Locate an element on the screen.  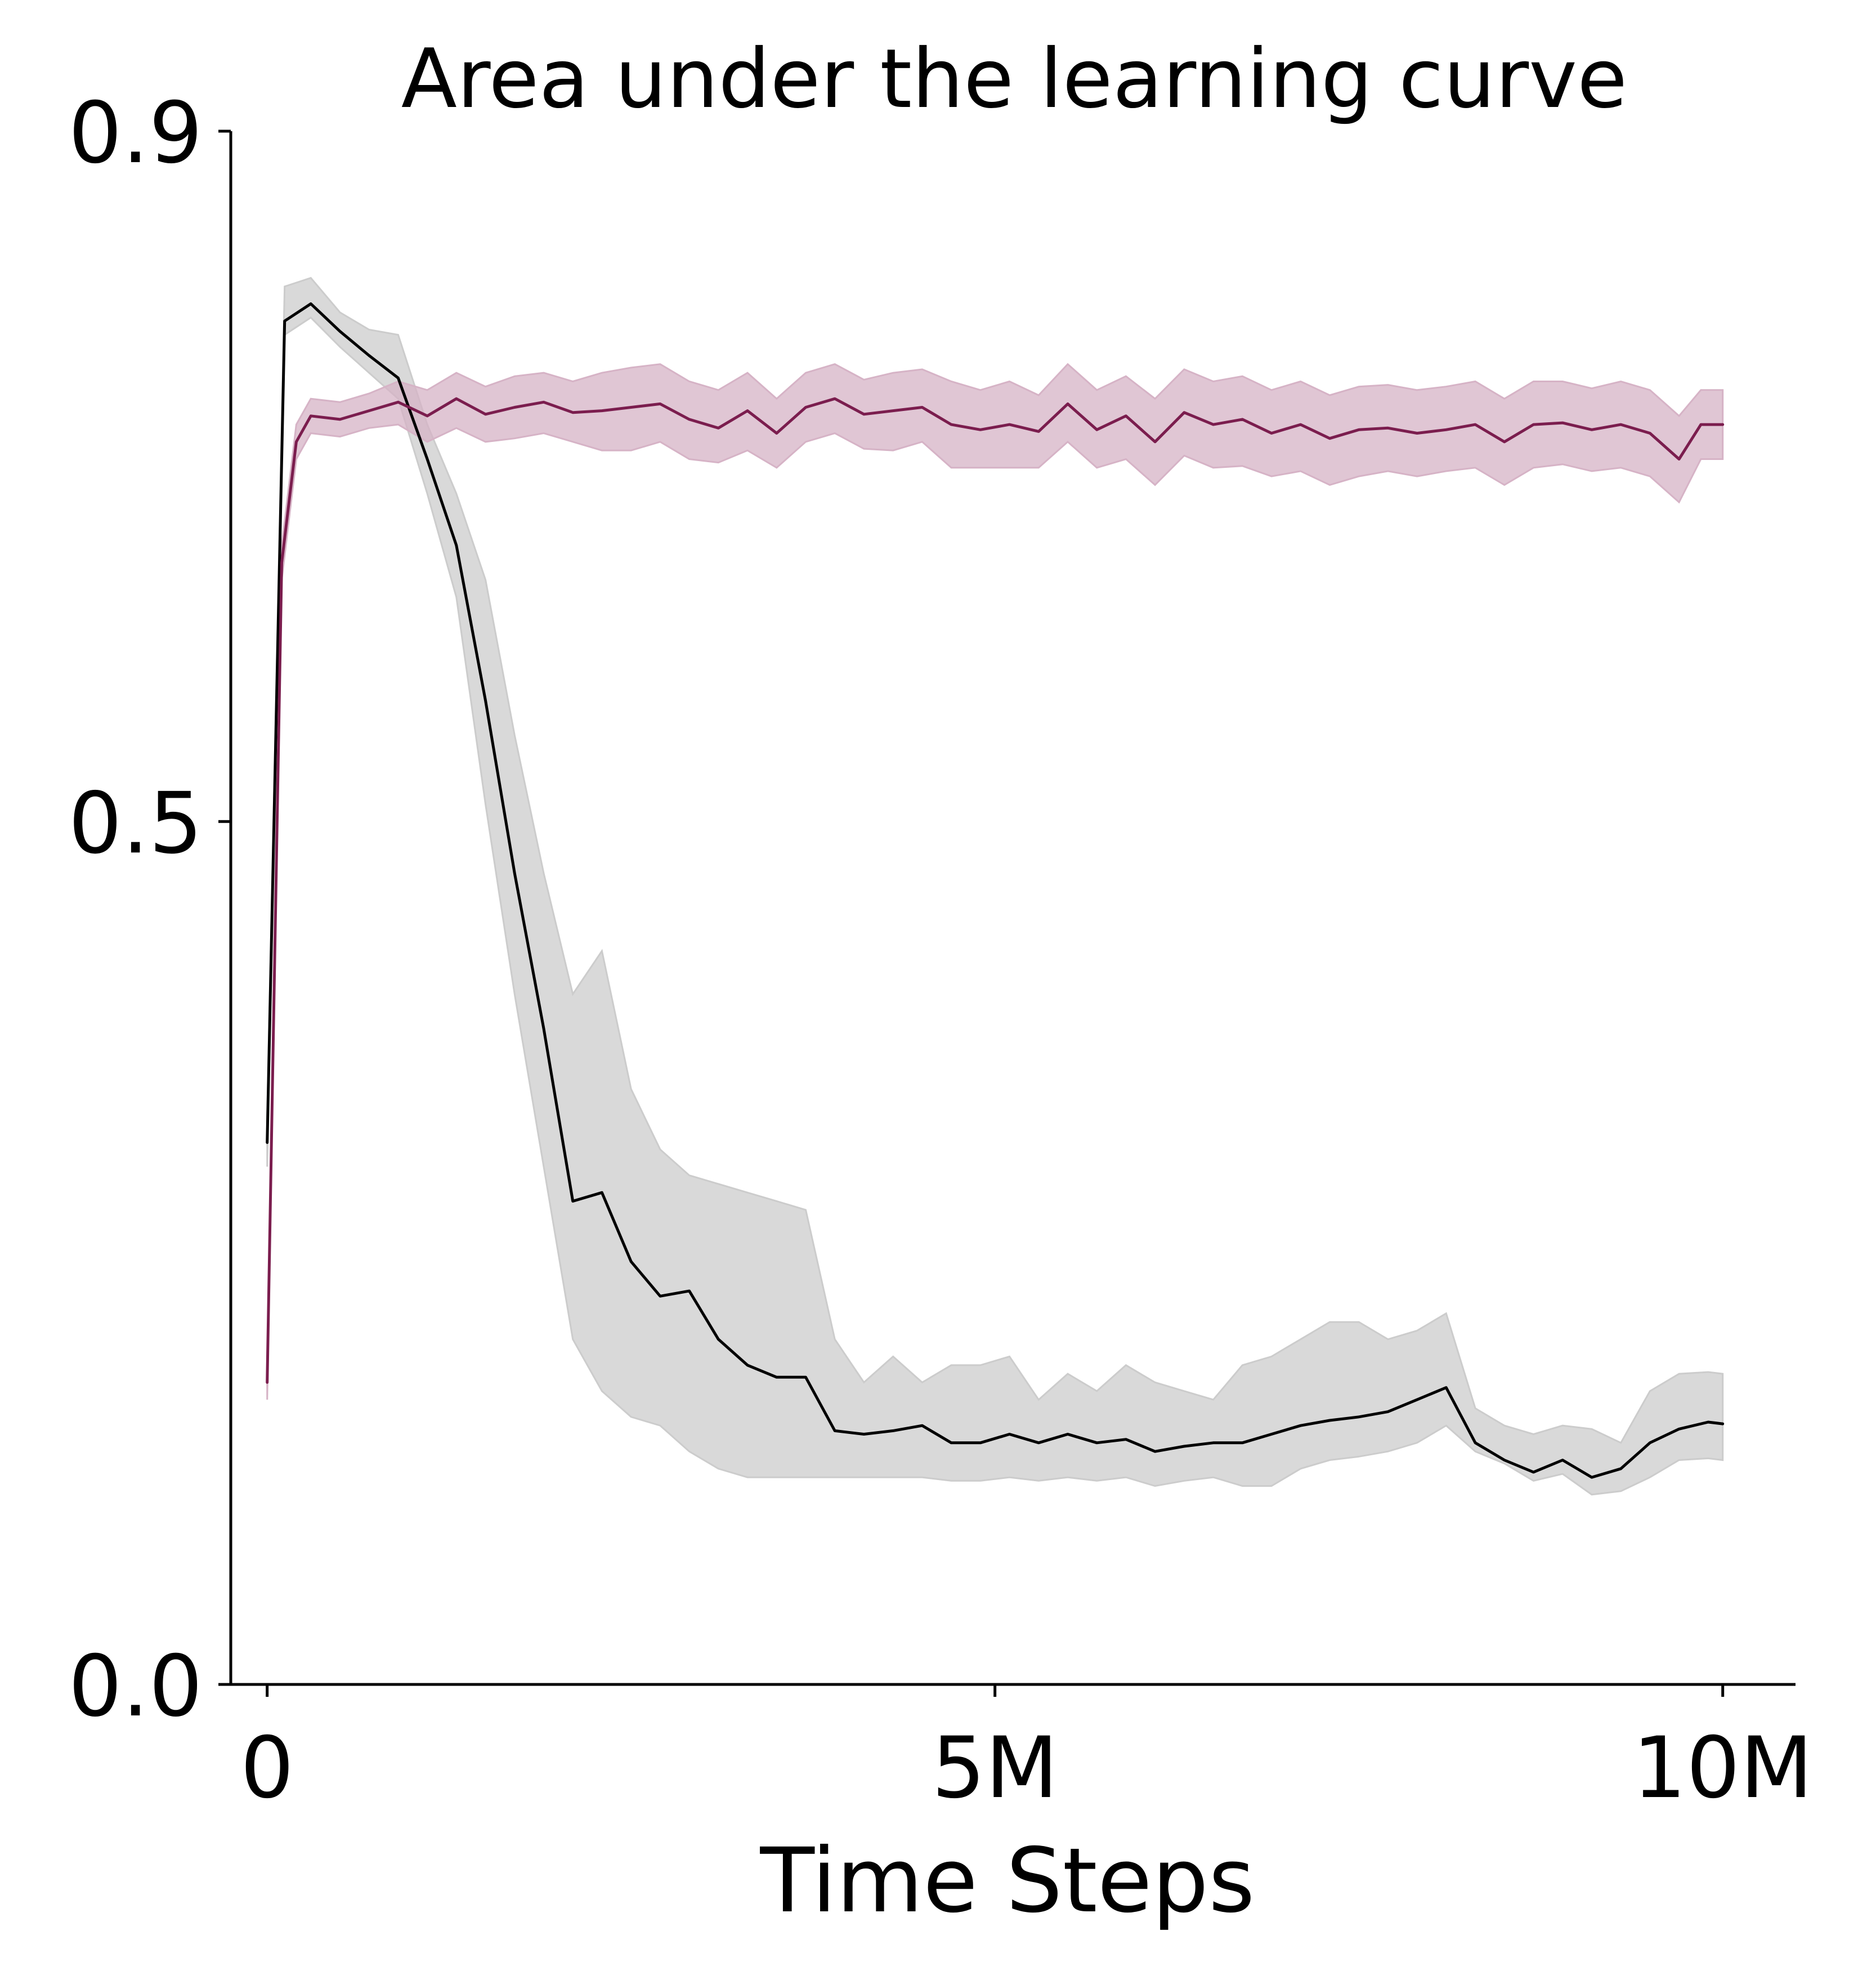
y-tick-label-2: 0.9 is located at coordinates (135, 133).